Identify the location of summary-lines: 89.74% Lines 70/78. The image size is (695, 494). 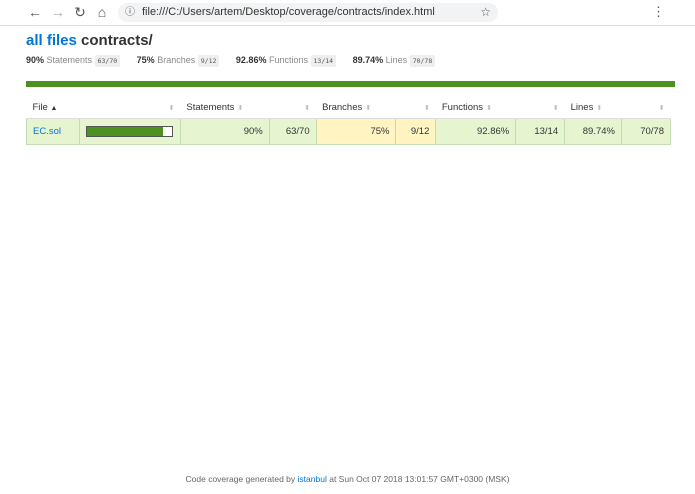
(394, 61).